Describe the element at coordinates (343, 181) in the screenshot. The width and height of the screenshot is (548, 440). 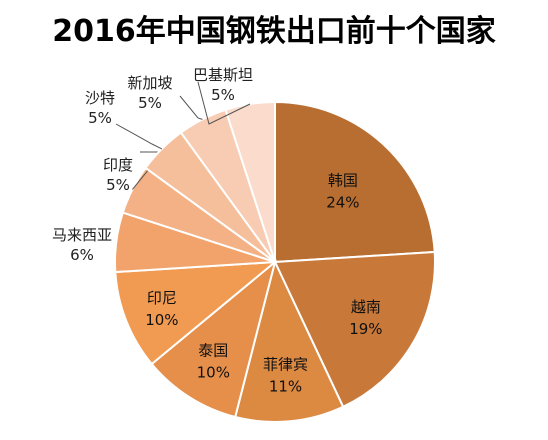
I see `slice-label-0: 韩国` at that location.